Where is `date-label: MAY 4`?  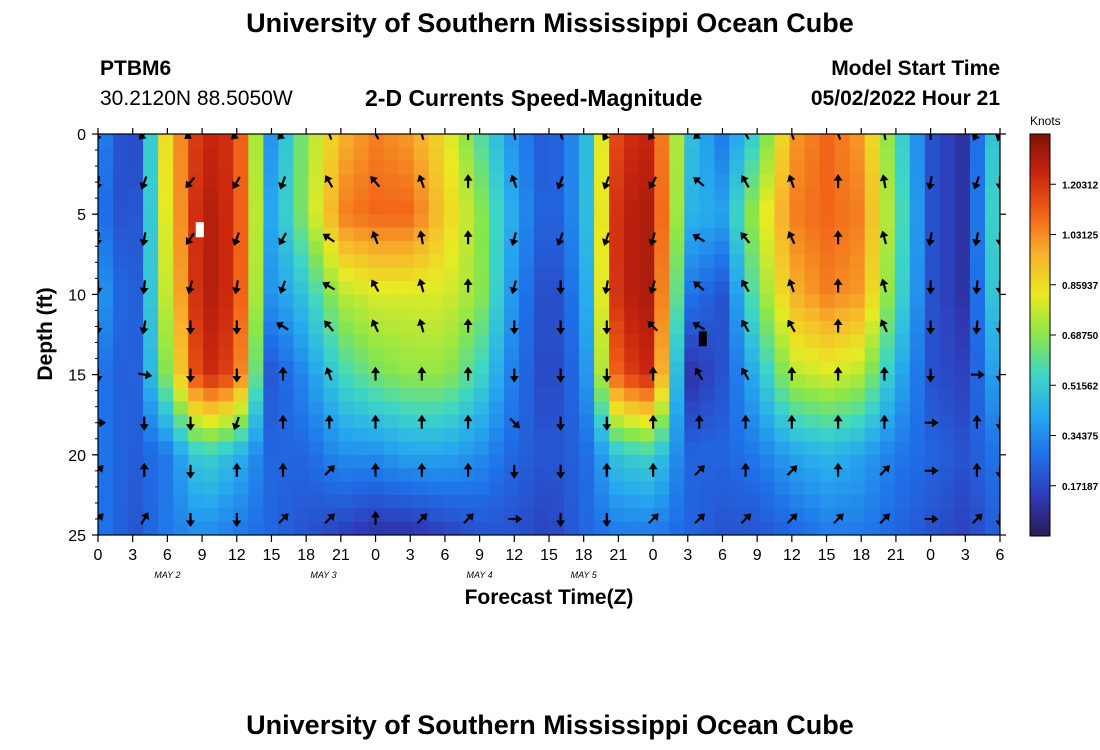
date-label: MAY 4 is located at coordinates (480, 575).